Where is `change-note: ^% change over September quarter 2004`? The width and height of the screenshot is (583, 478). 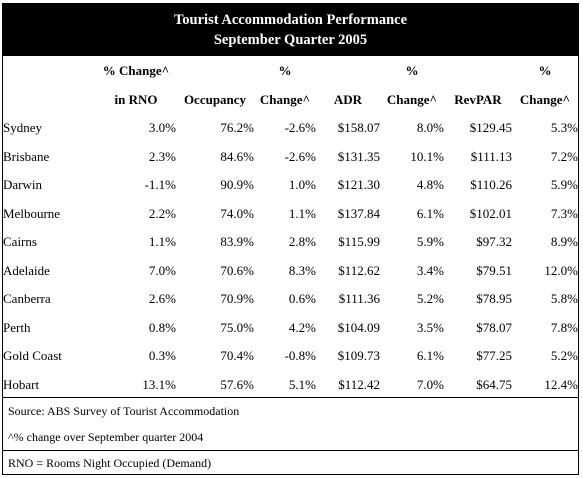 change-note: ^% change over September quarter 2004 is located at coordinates (106, 437).